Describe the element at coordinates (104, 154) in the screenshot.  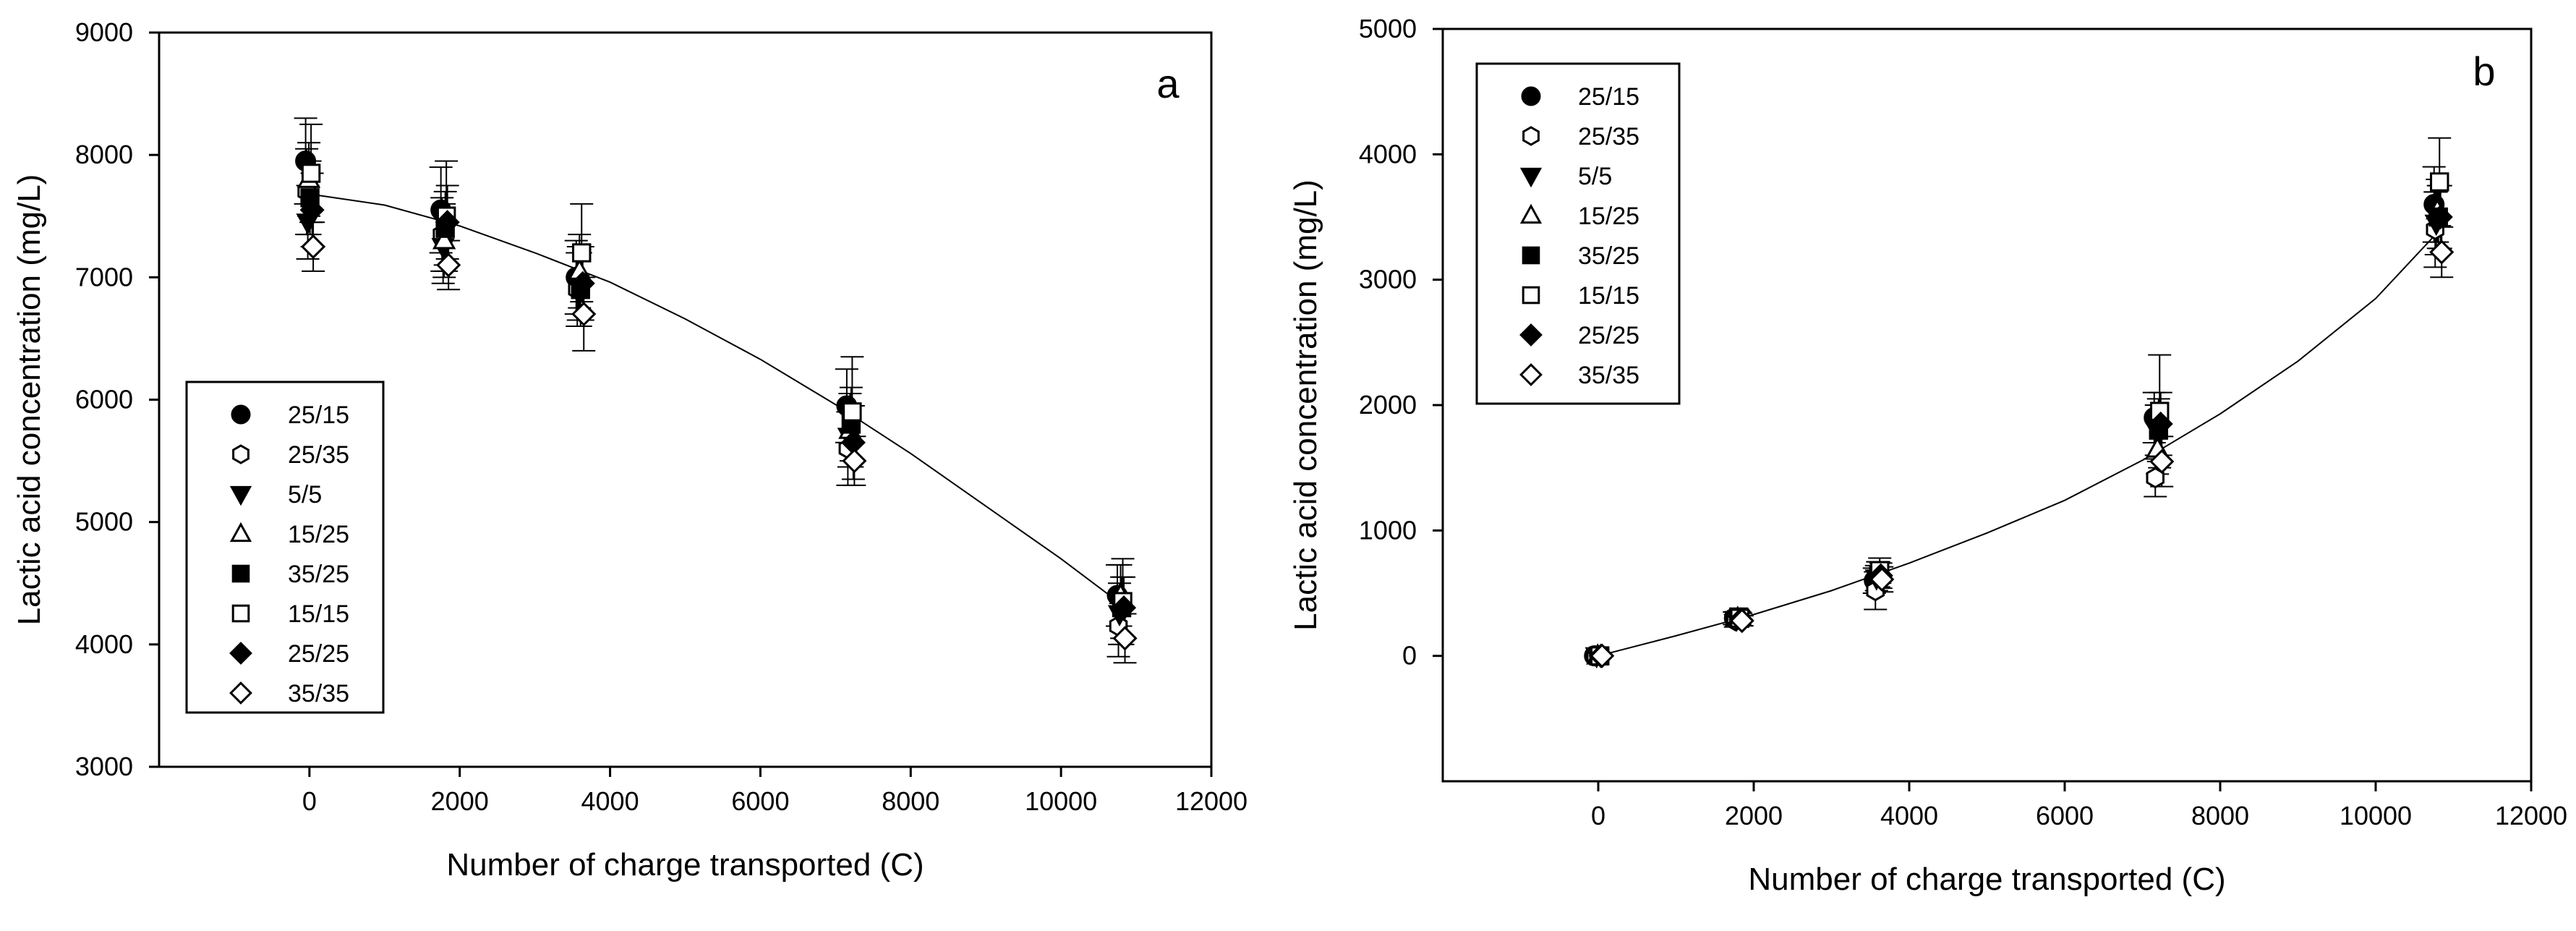
I see `y-tick-label: 8000` at that location.